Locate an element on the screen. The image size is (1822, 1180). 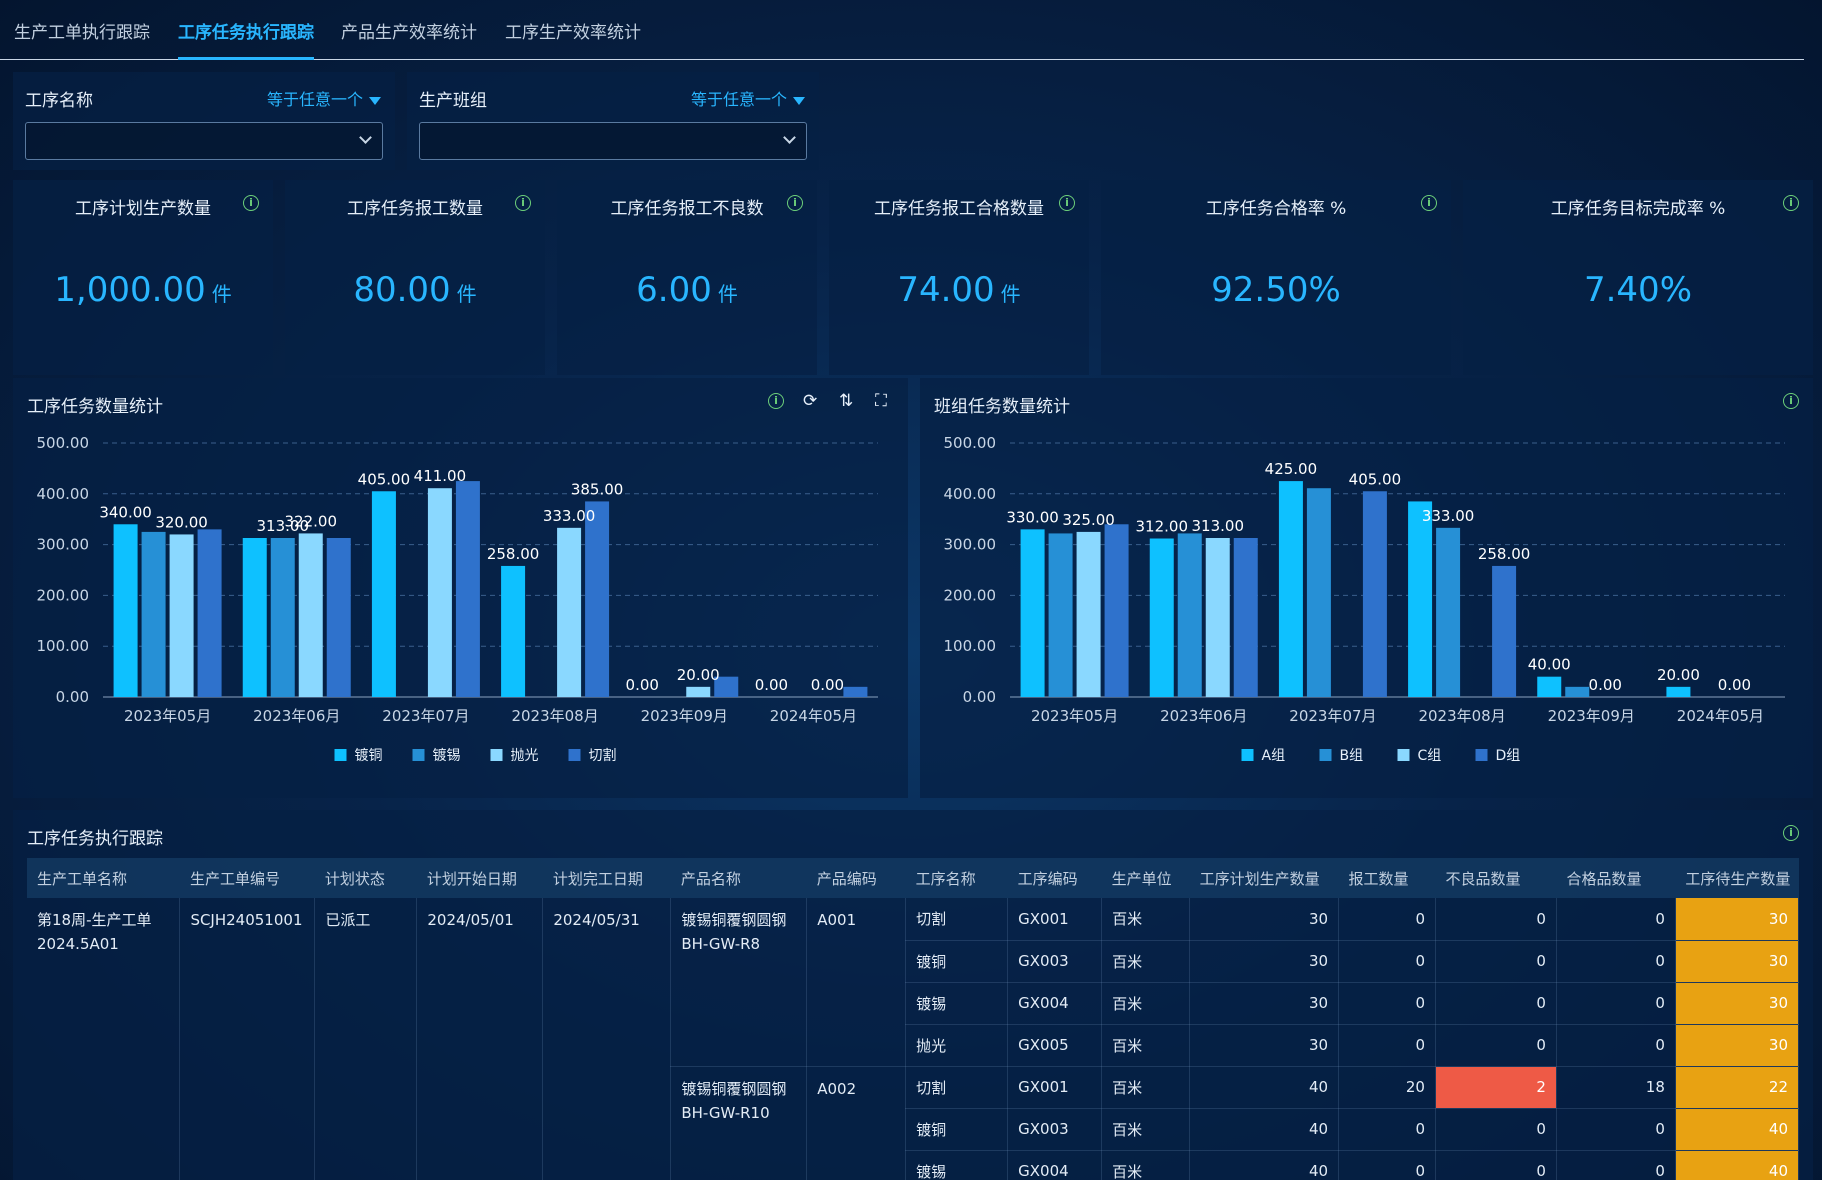
column-header: 产品编码 is located at coordinates (856, 878).